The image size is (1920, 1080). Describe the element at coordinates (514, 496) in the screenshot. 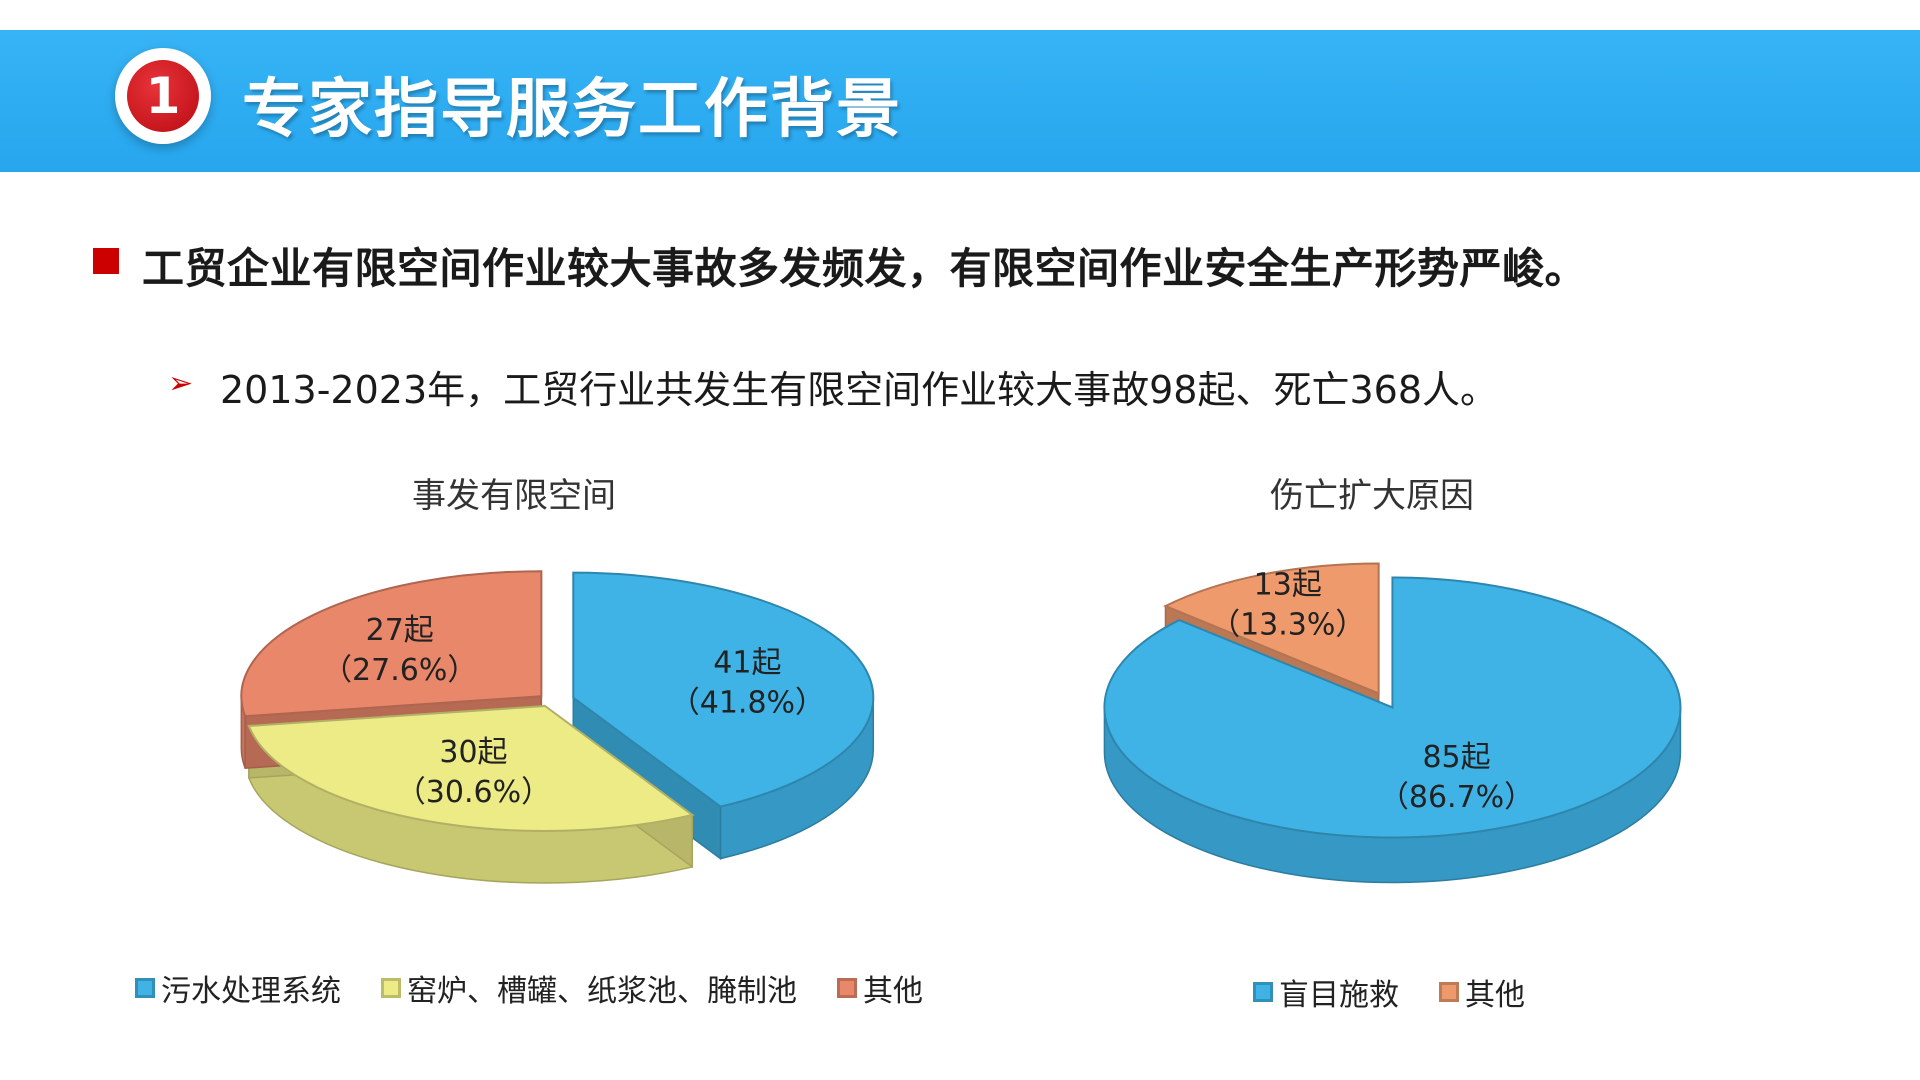

I see `chart1-title: 事发有限空间` at that location.